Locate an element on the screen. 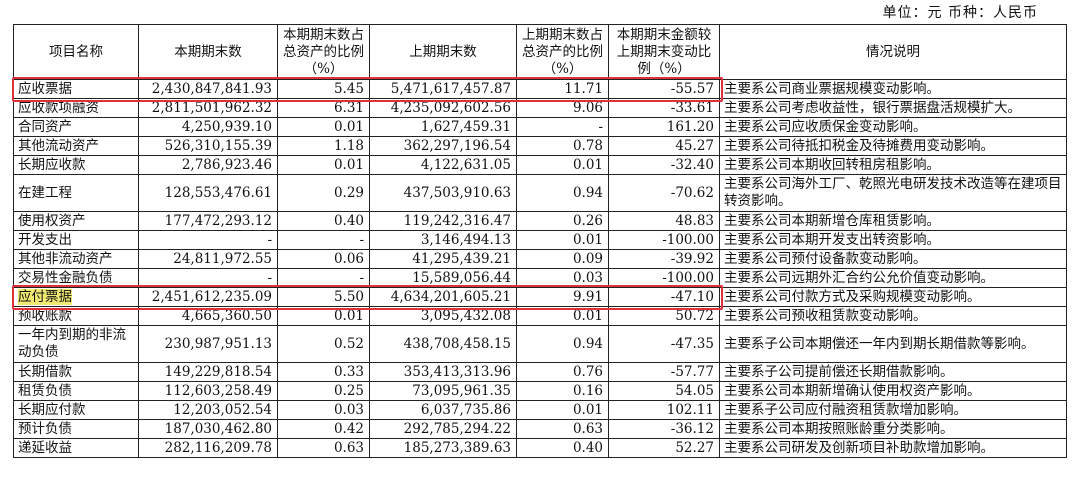  item-name-cell: 递延收益 is located at coordinates (76, 448).